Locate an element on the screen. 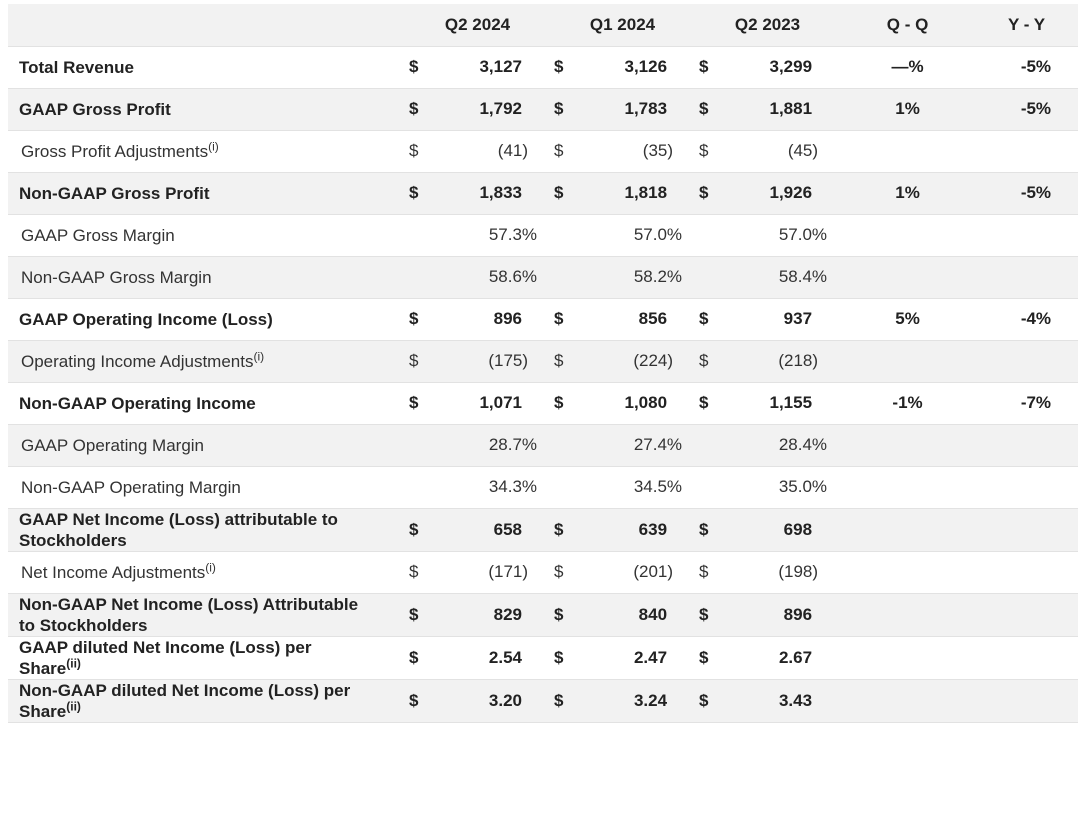 The image size is (1079, 817). label-text: Non-GAAP Gross Profit is located at coordinates (114, 193).